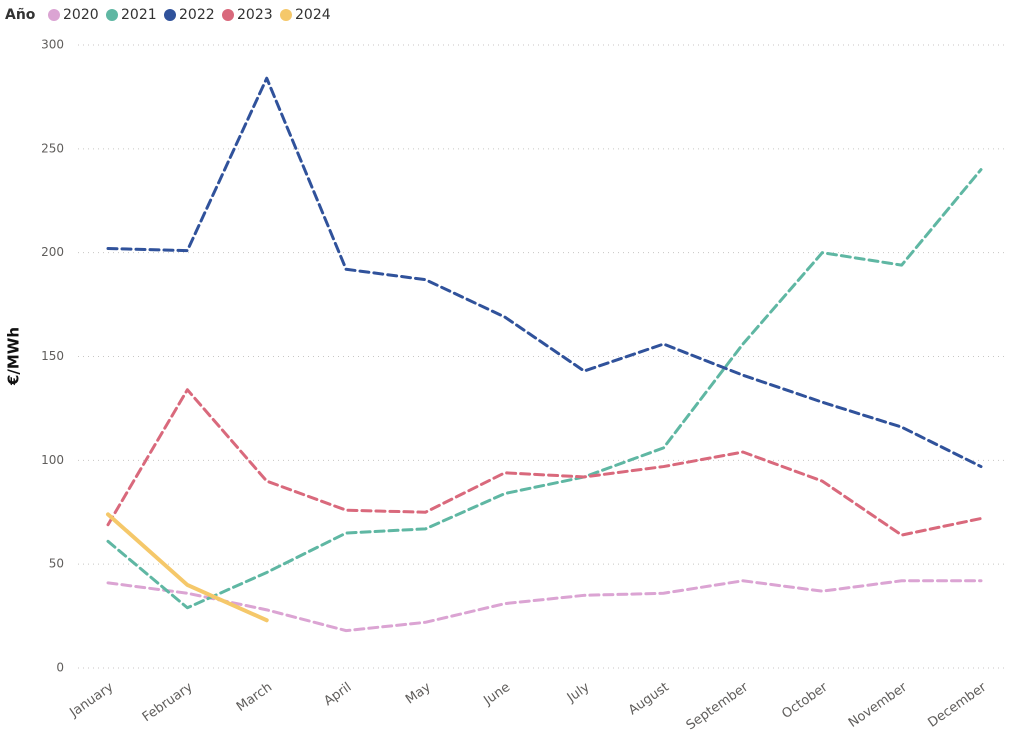  Describe the element at coordinates (52, 356) in the screenshot. I see `y-tick-label: 150` at that location.